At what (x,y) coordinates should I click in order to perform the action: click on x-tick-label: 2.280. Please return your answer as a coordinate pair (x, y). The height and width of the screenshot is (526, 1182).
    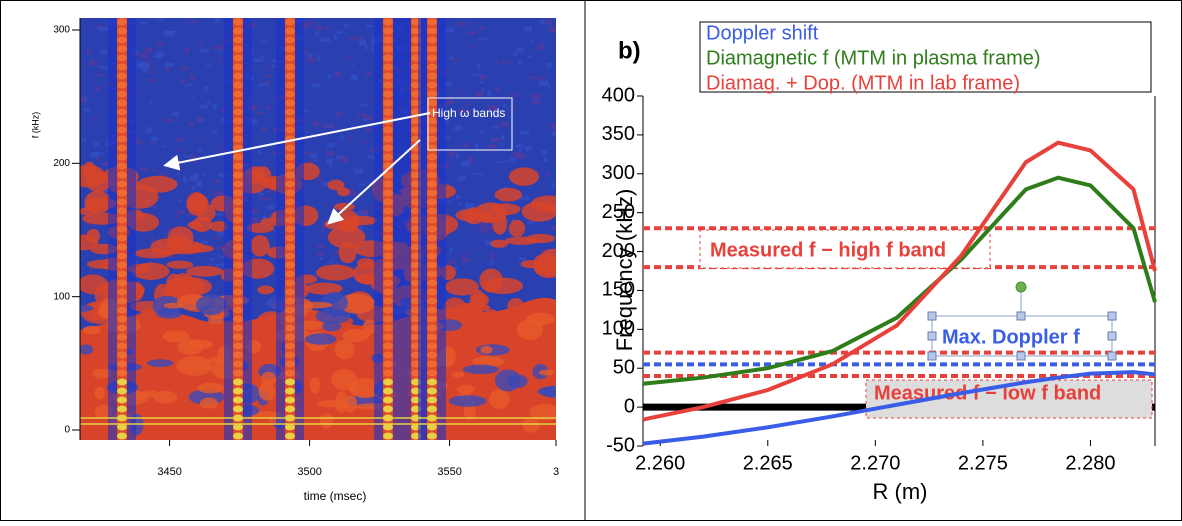
    Looking at the image, I should click on (1090, 463).